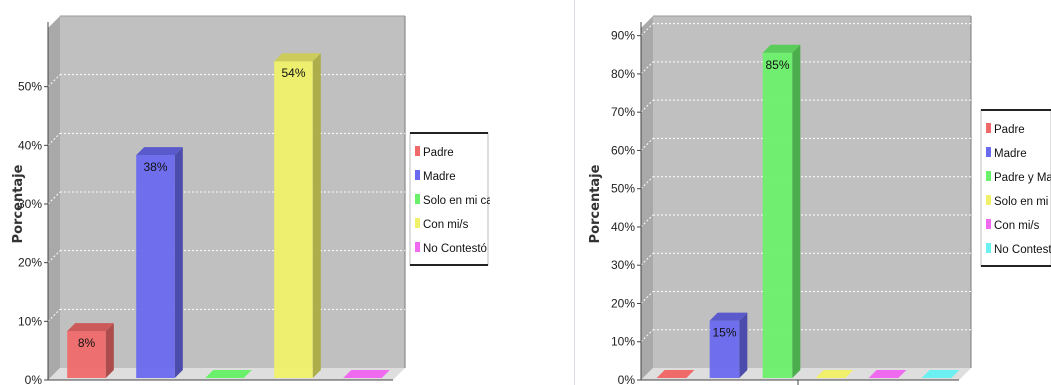 The height and width of the screenshot is (385, 1051). Describe the element at coordinates (623, 74) in the screenshot. I see `y-tick-label: 80%` at that location.